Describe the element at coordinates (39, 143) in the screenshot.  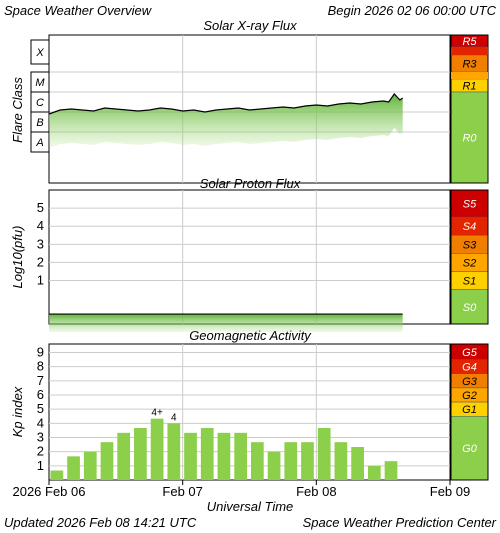
I see `class-a-label: A` at that location.